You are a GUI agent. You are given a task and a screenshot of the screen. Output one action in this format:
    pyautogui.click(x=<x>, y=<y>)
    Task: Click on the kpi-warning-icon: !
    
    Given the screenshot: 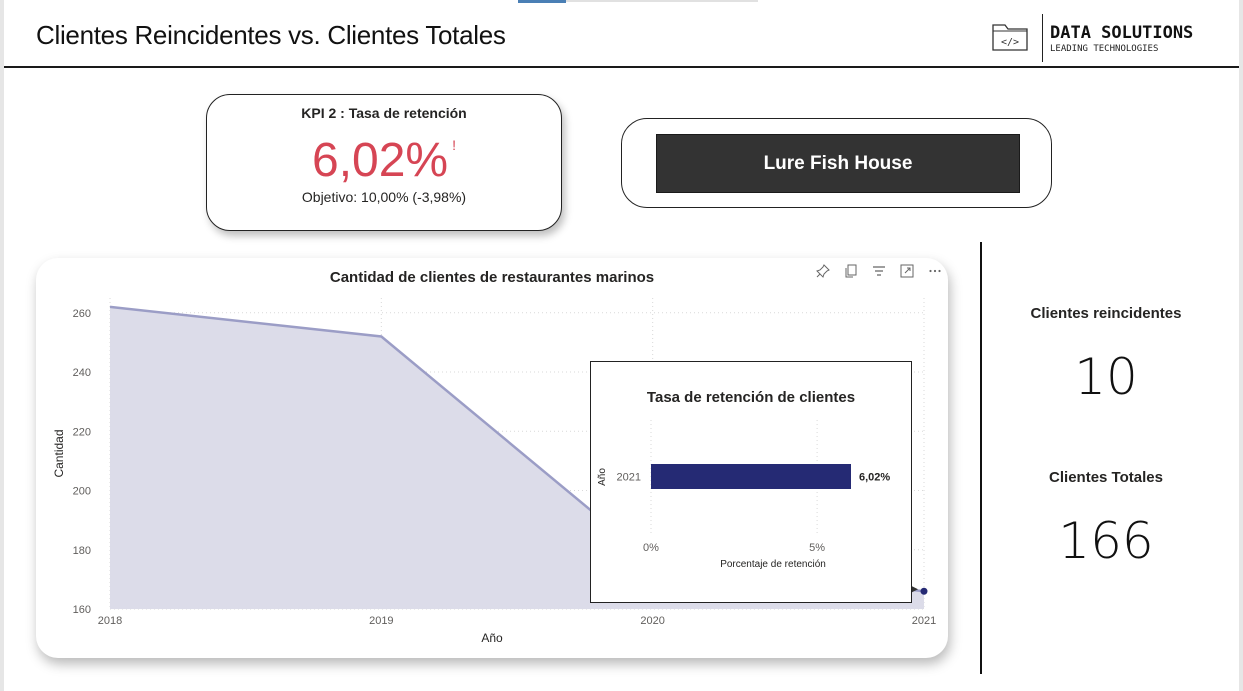 What is the action you would take?
    pyautogui.click(x=454, y=145)
    